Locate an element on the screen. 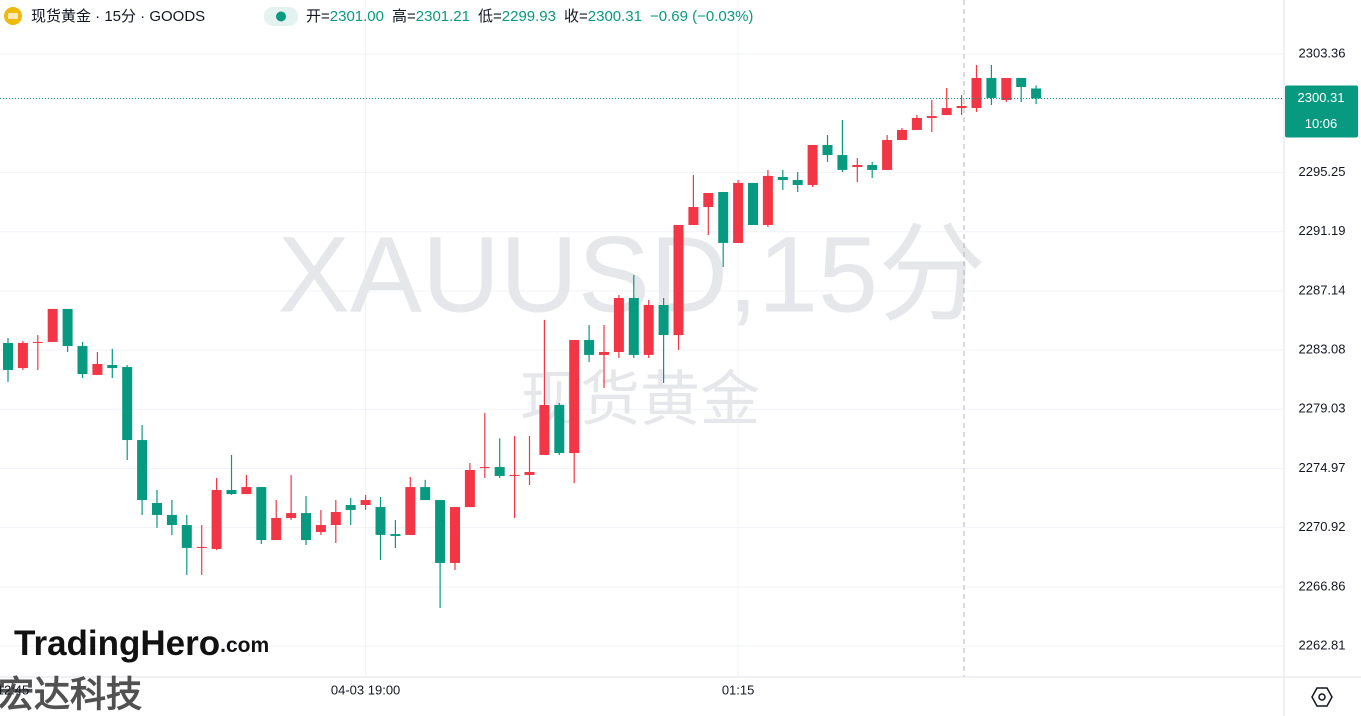 The image size is (1361, 716). countdown-label: 10:06 is located at coordinates (1321, 123).